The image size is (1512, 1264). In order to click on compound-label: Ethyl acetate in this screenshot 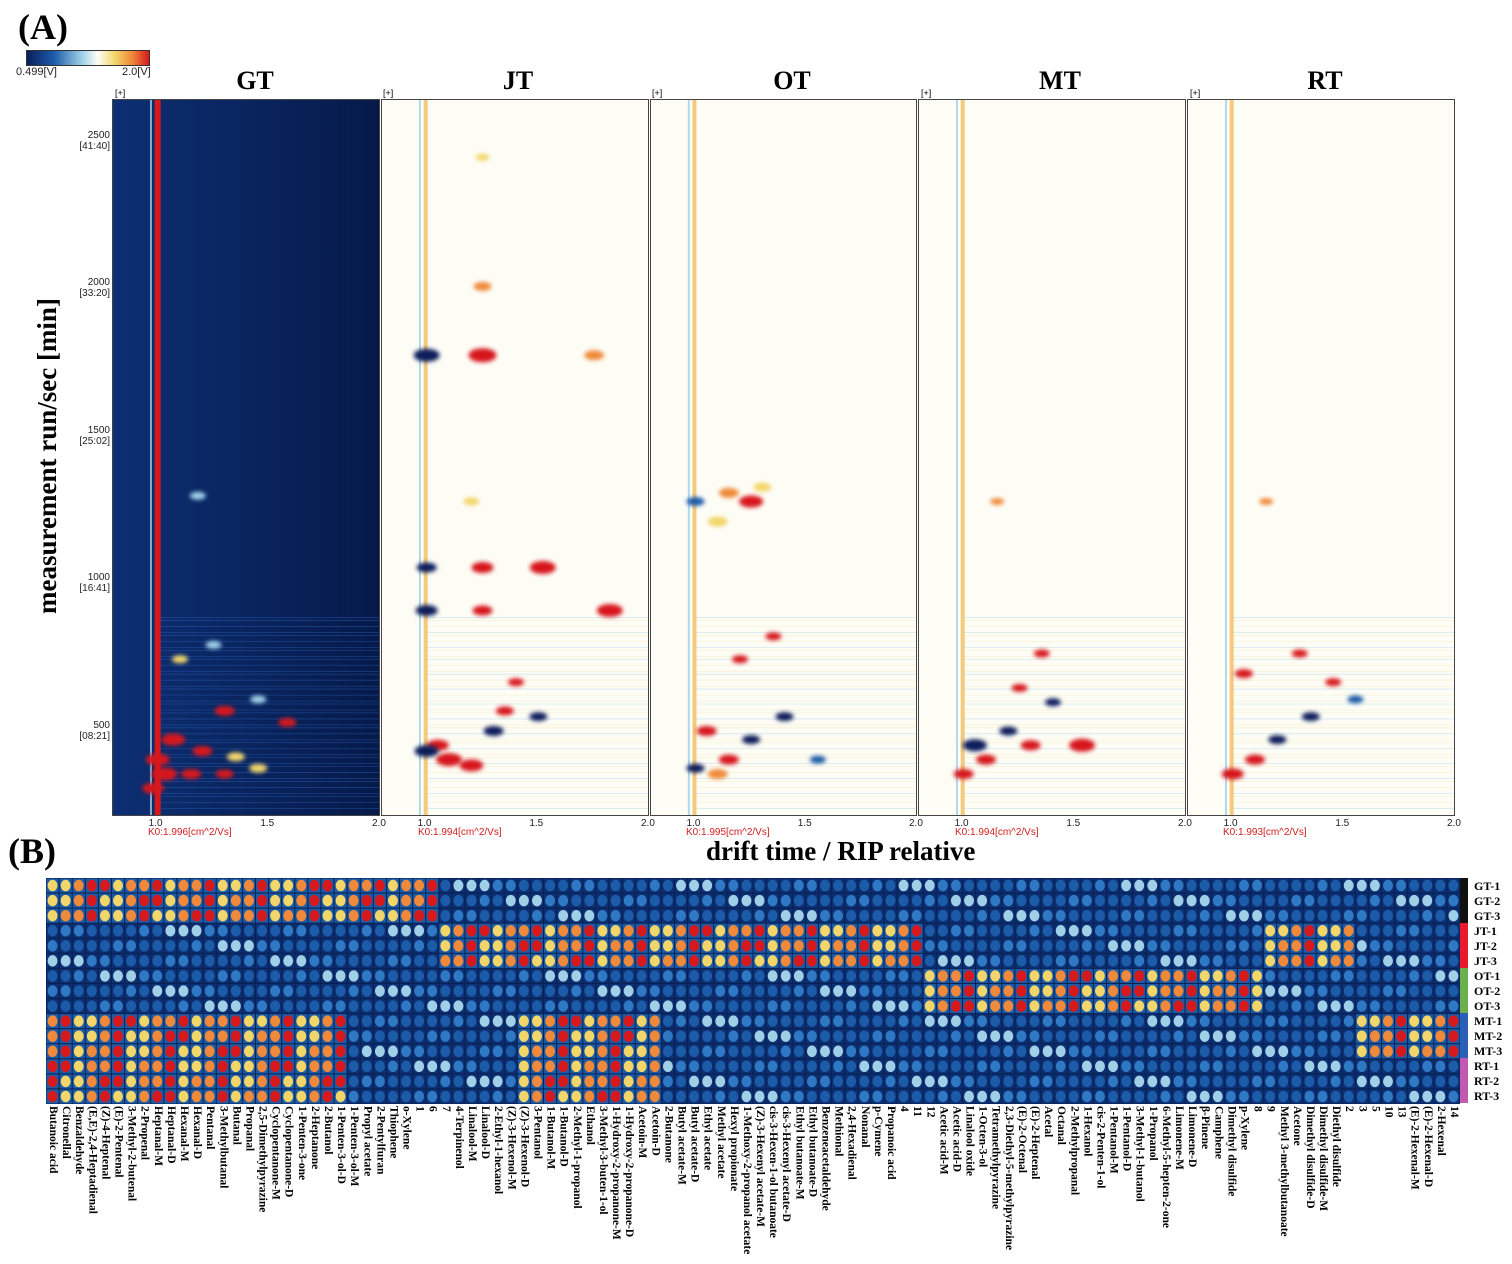, I will do `click(707, 1138)`.